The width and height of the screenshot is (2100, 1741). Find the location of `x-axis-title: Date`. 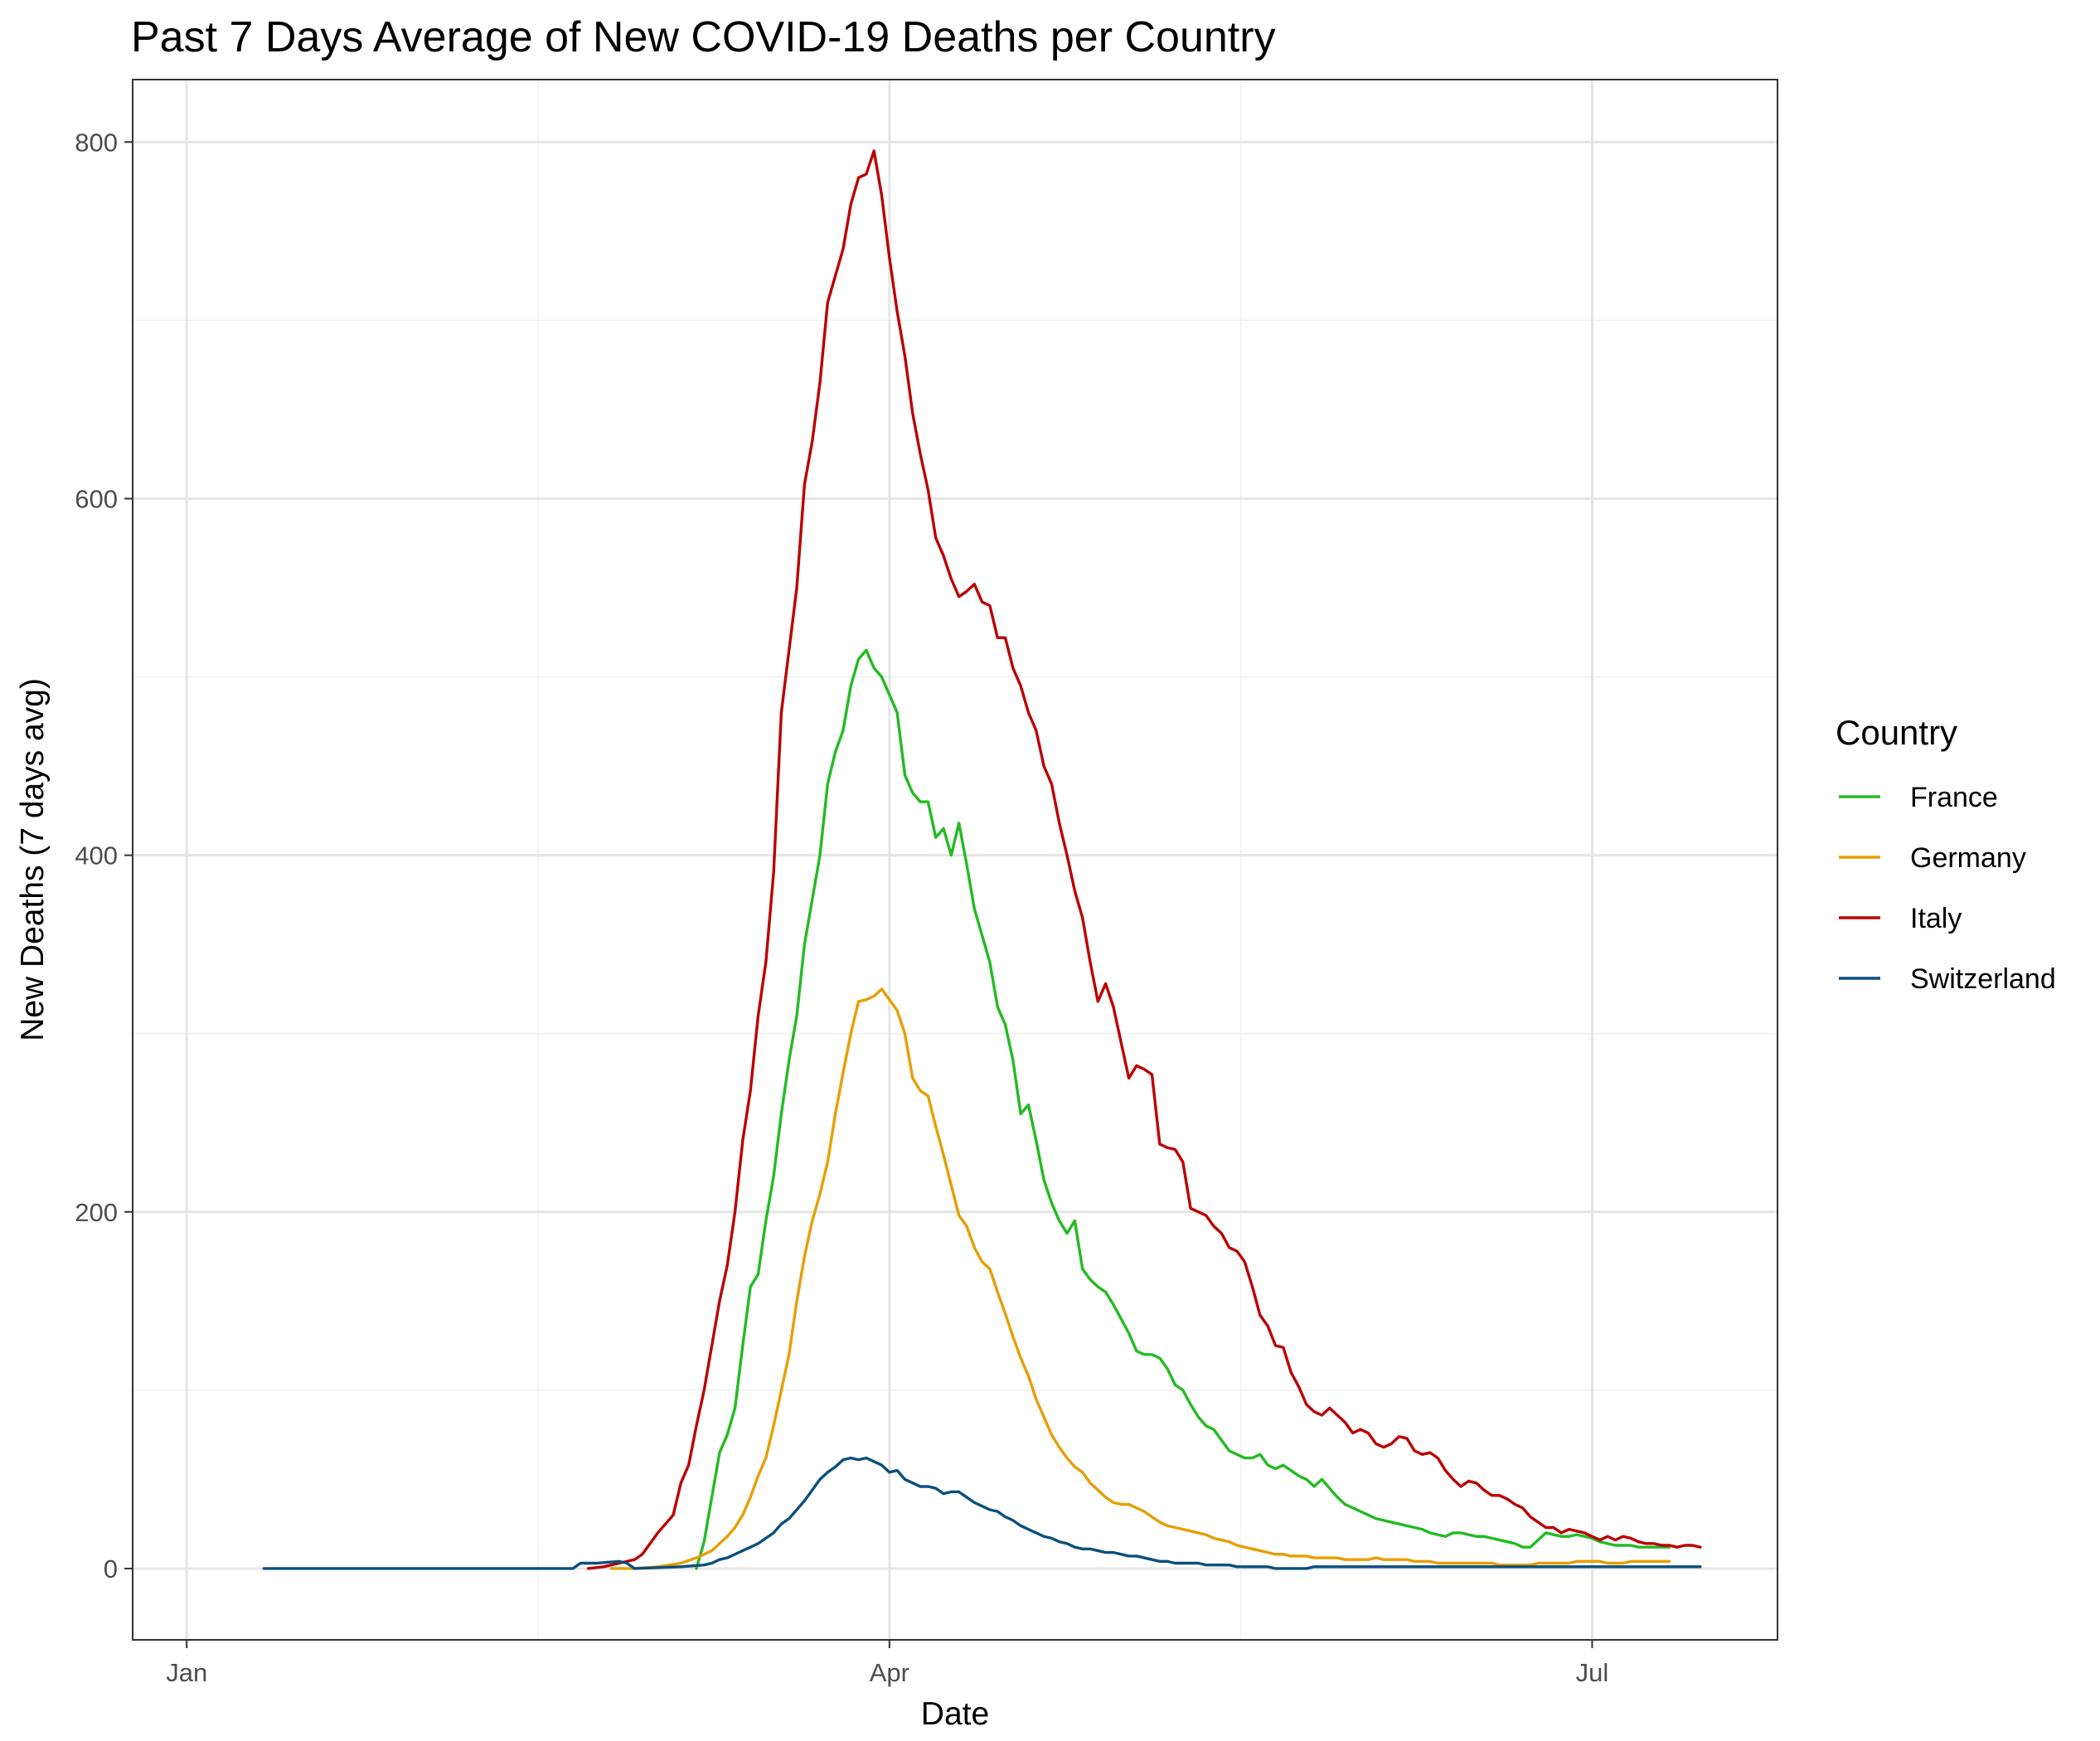

x-axis-title: Date is located at coordinates (955, 1714).